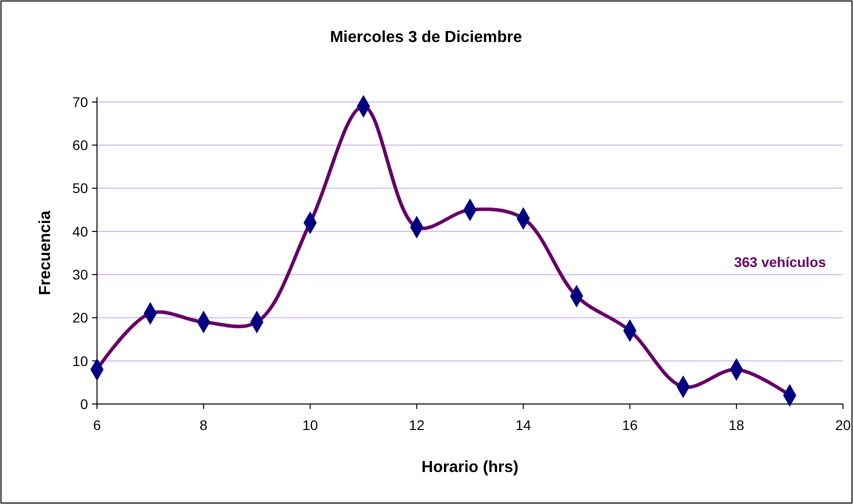  What do you see at coordinates (470, 467) in the screenshot?
I see `x-axis-title: Horario (hrs)` at bounding box center [470, 467].